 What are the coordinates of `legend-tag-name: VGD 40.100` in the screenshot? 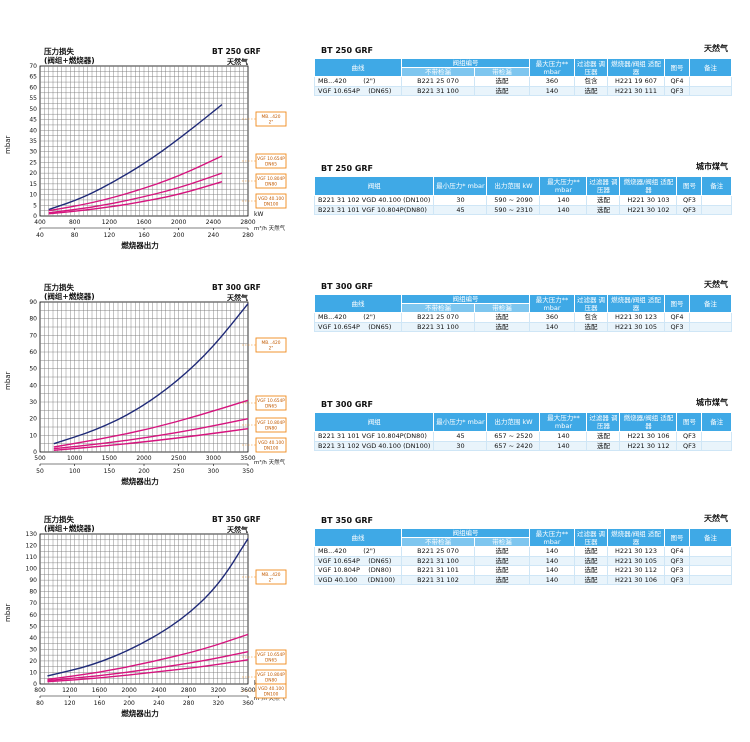 It's located at (271, 443).